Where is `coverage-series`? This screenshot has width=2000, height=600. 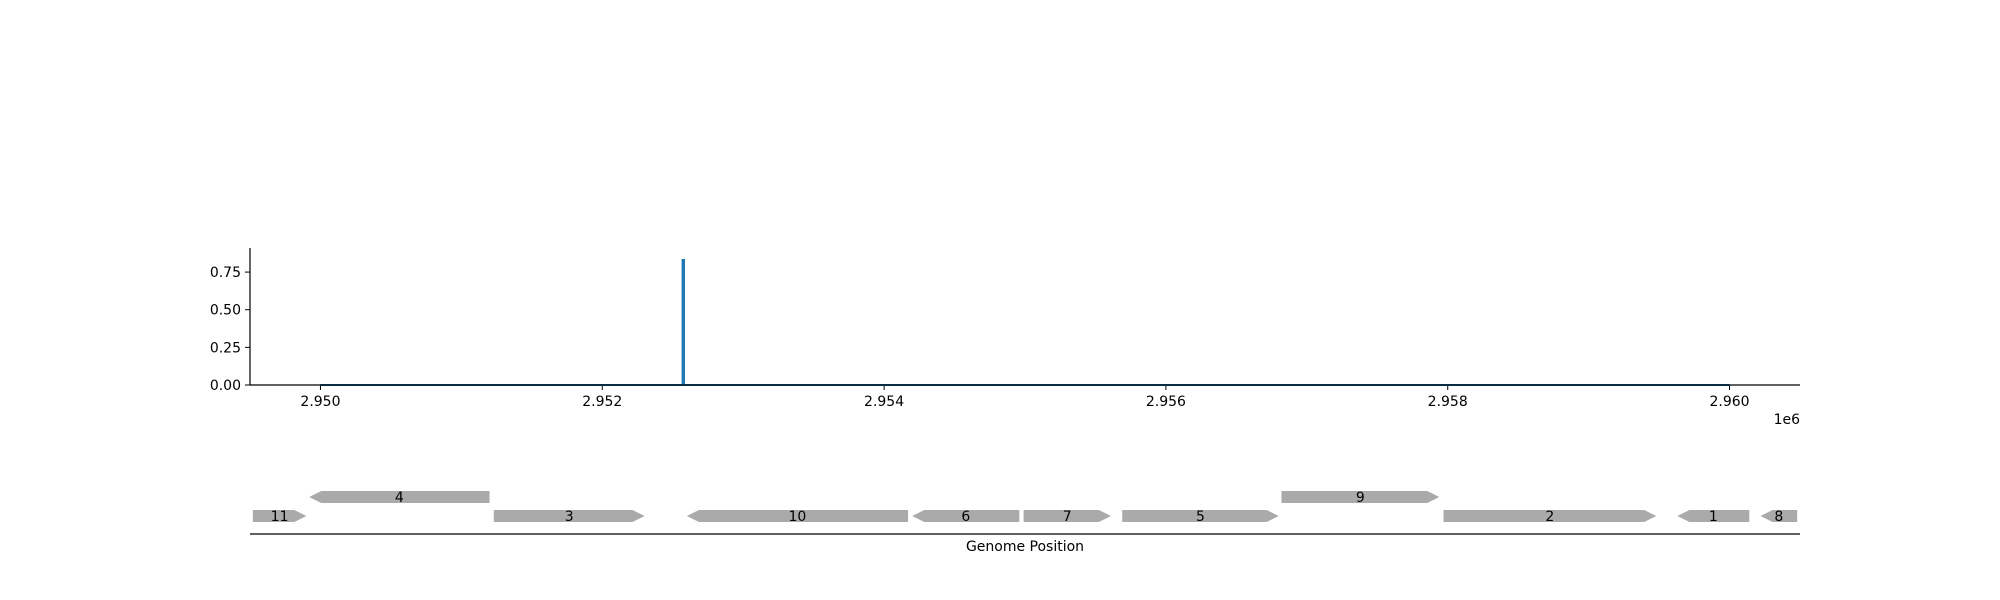
coverage-series is located at coordinates (1025, 322).